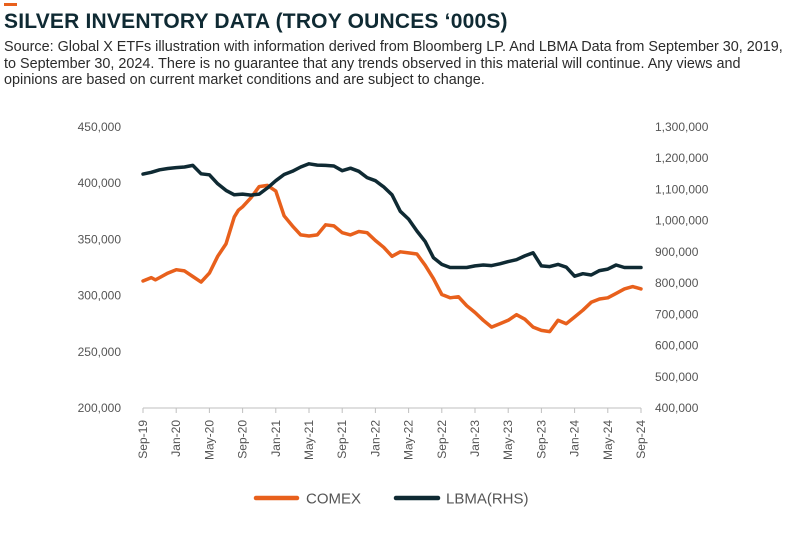 Image resolution: width=800 pixels, height=541 pixels. Describe the element at coordinates (391, 499) in the screenshot. I see `legend: COMEX LBMA(RHS)` at that location.